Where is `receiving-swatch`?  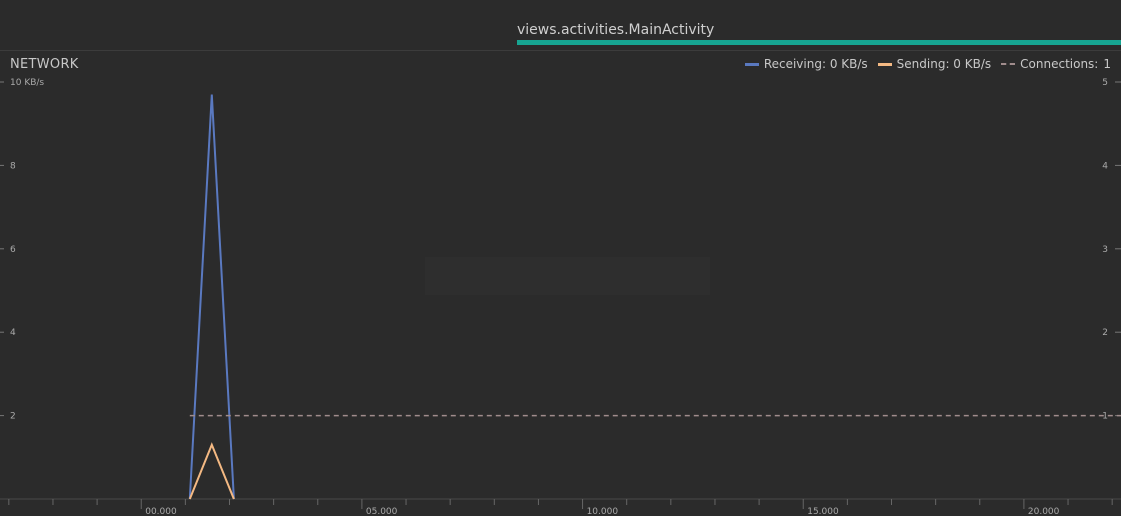 receiving-swatch is located at coordinates (751, 64).